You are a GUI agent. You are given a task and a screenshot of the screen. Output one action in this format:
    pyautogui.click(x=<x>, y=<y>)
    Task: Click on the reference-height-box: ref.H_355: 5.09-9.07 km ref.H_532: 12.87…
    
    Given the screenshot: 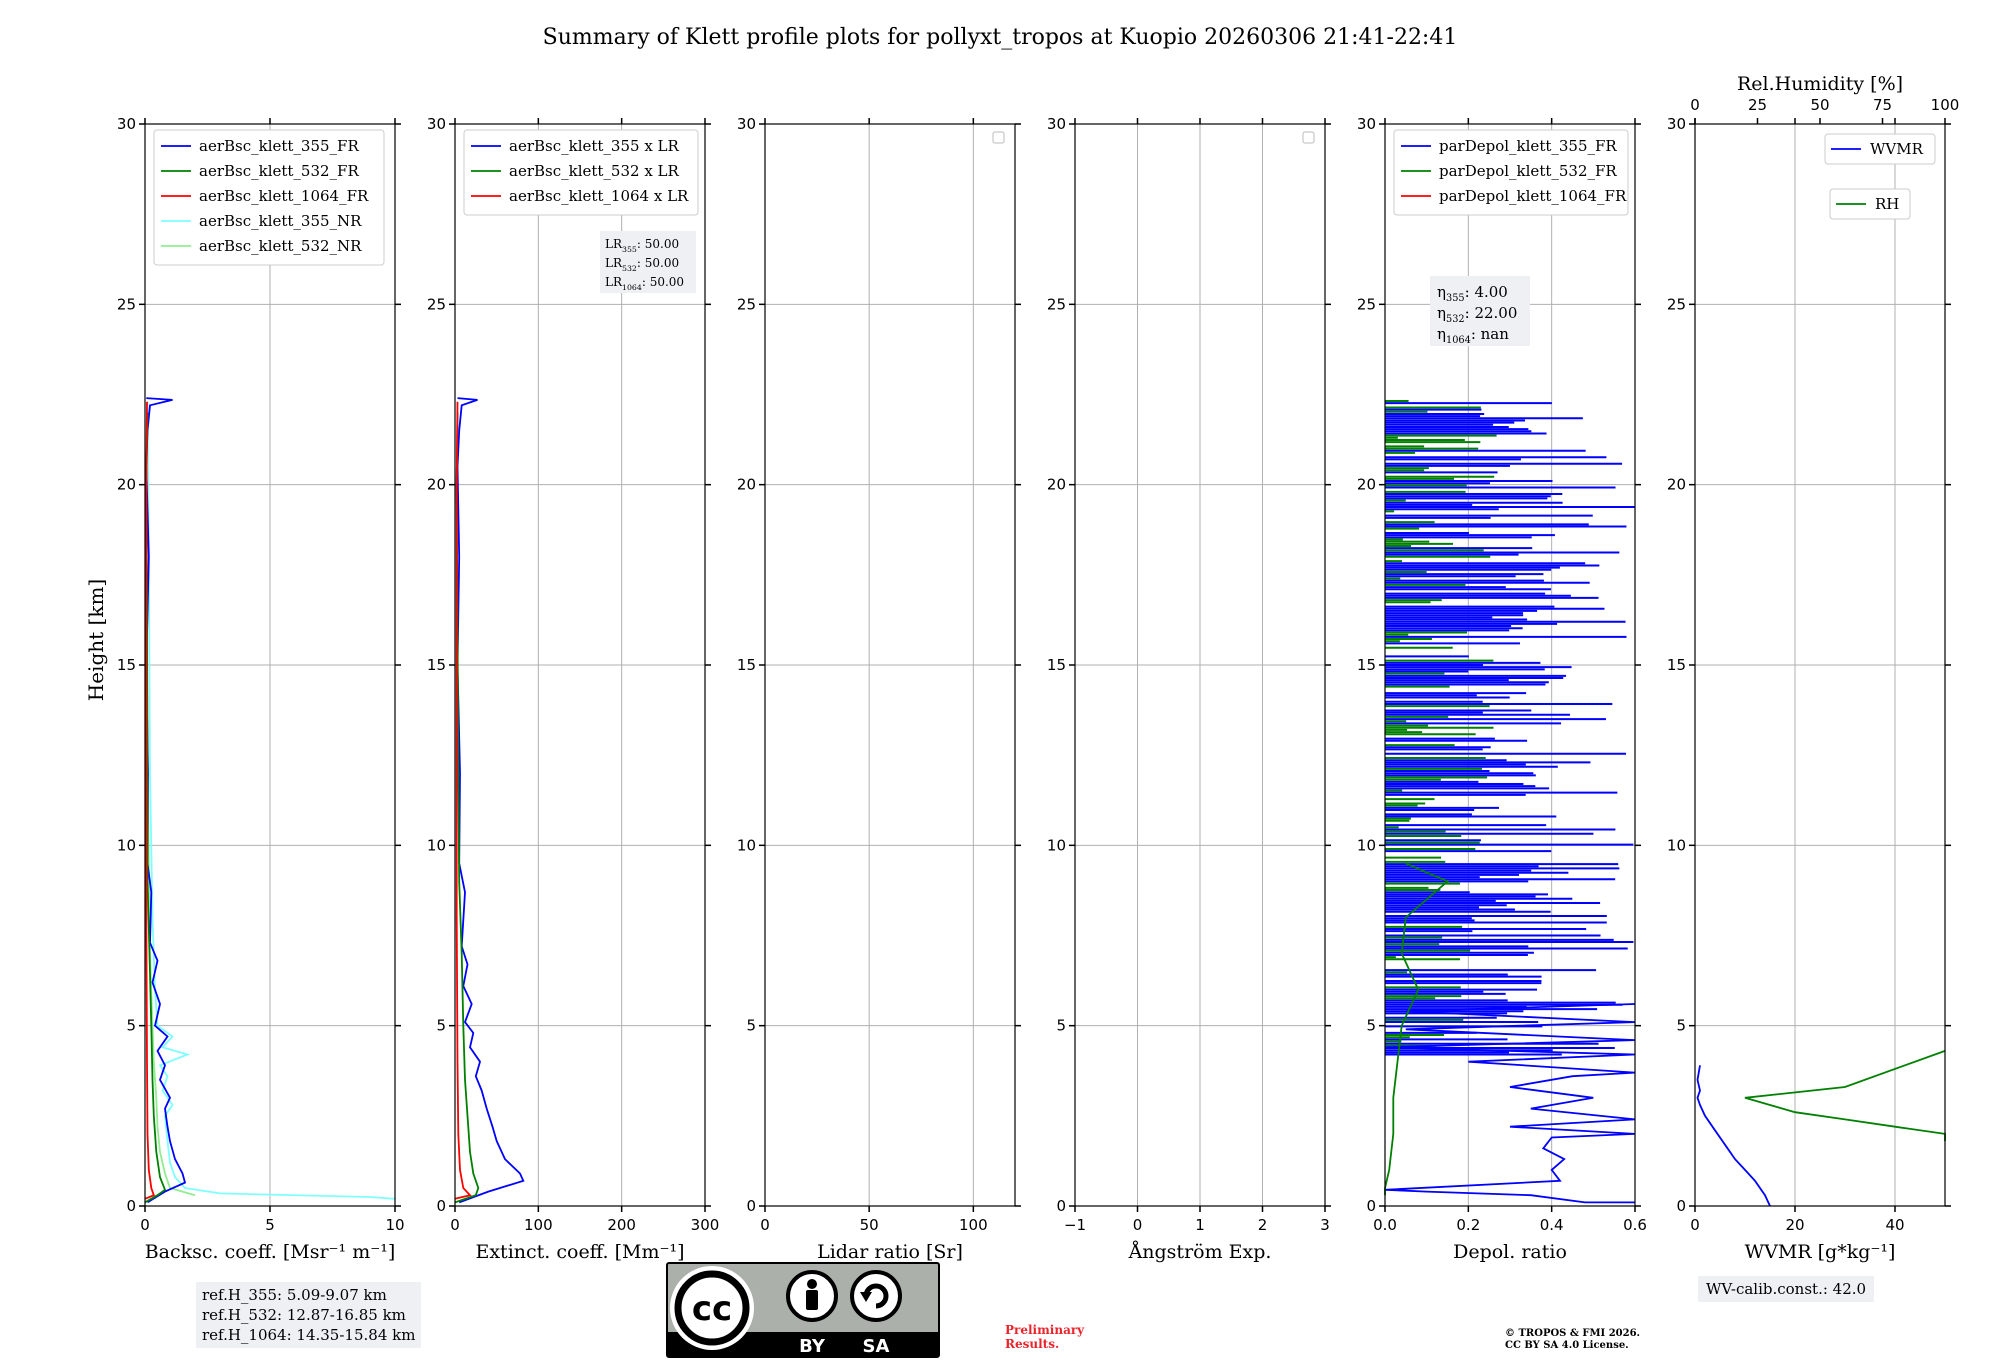 What is the action you would take?
    pyautogui.click(x=309, y=1315)
    